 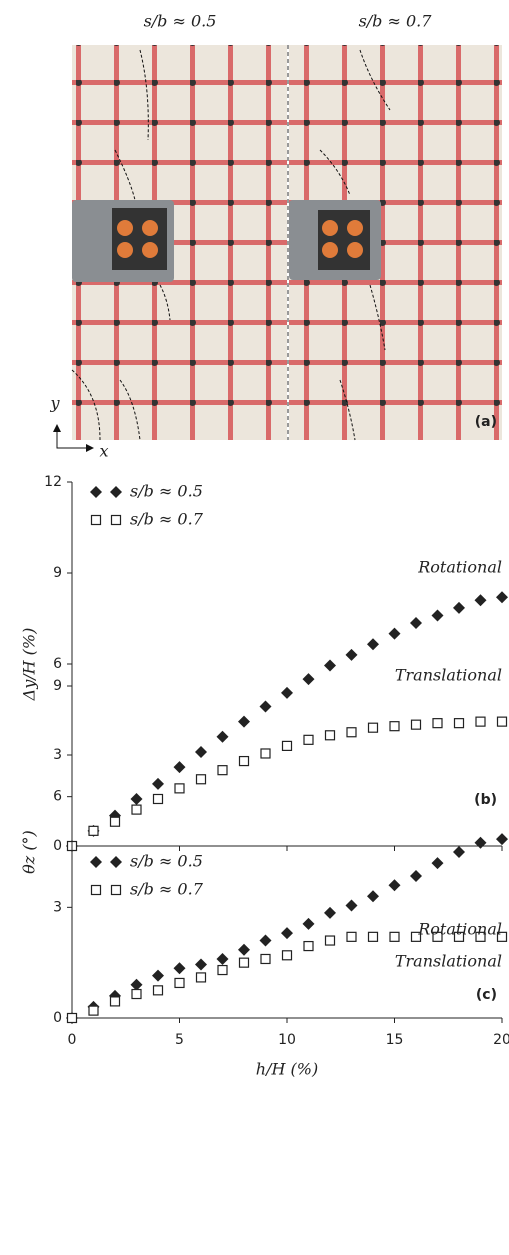 What do you see at coordinates (180, 21) in the screenshot?
I see `panel-title: s/b ≈ 0.5` at bounding box center [180, 21].